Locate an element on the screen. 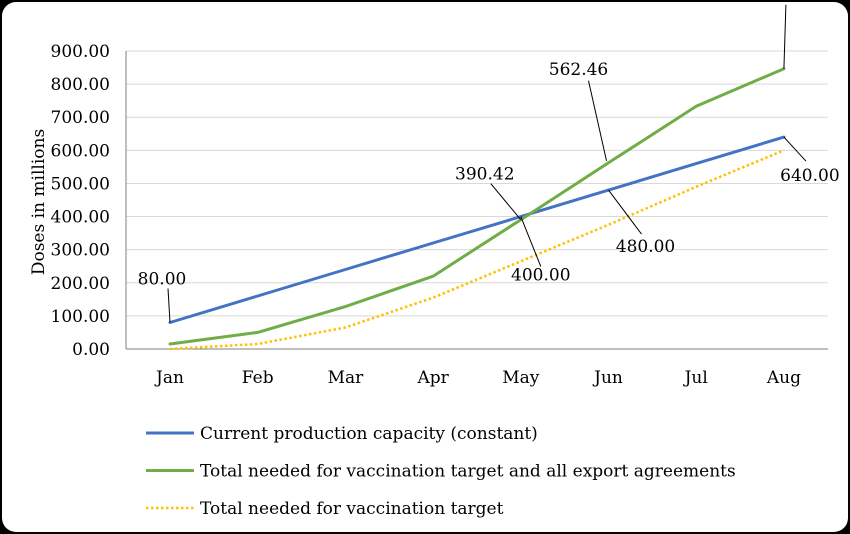  y-tick-label: 200.00 is located at coordinates (80, 284).